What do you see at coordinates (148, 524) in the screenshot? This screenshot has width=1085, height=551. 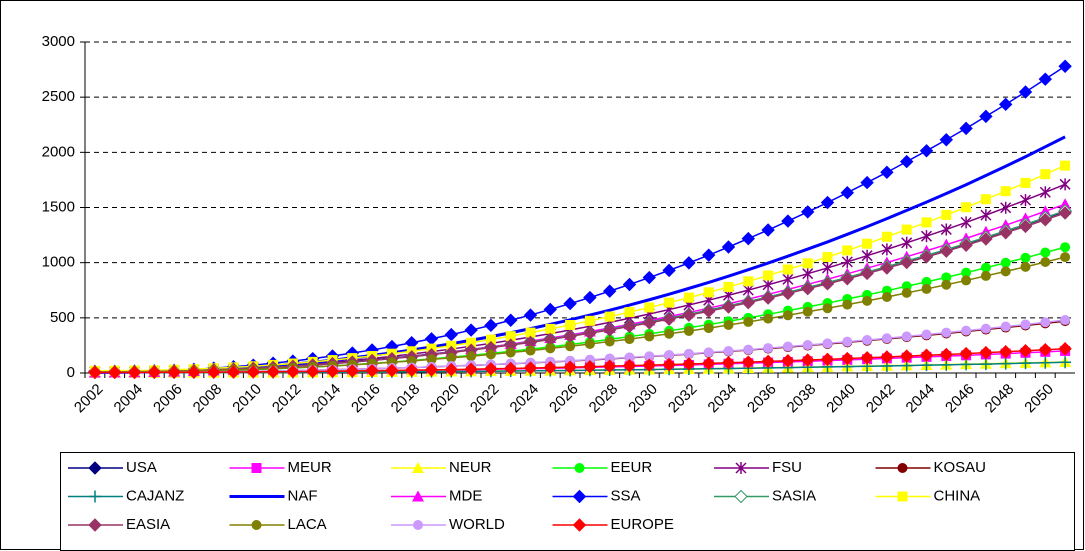 I see `legend-label: EASIA` at bounding box center [148, 524].